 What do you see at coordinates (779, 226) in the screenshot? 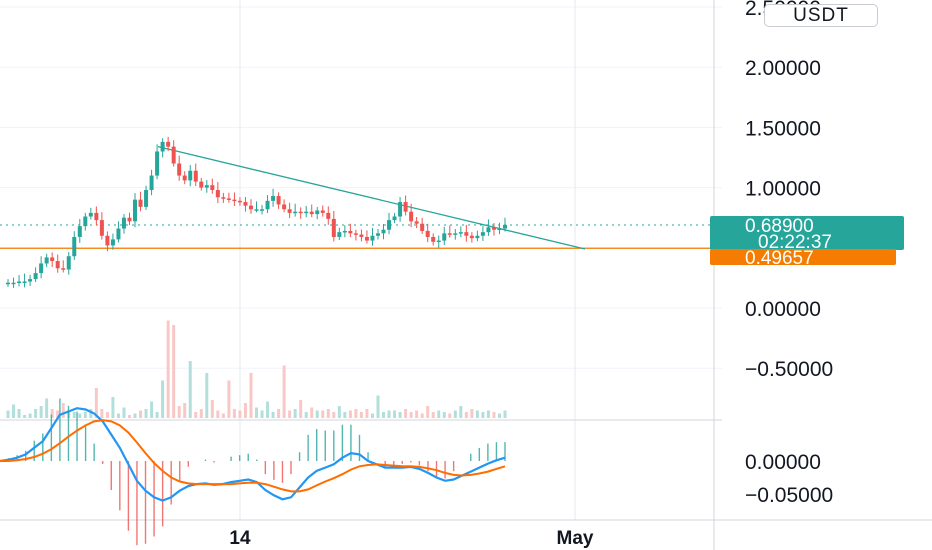
I see `last-price-value: 0.68900` at bounding box center [779, 226].